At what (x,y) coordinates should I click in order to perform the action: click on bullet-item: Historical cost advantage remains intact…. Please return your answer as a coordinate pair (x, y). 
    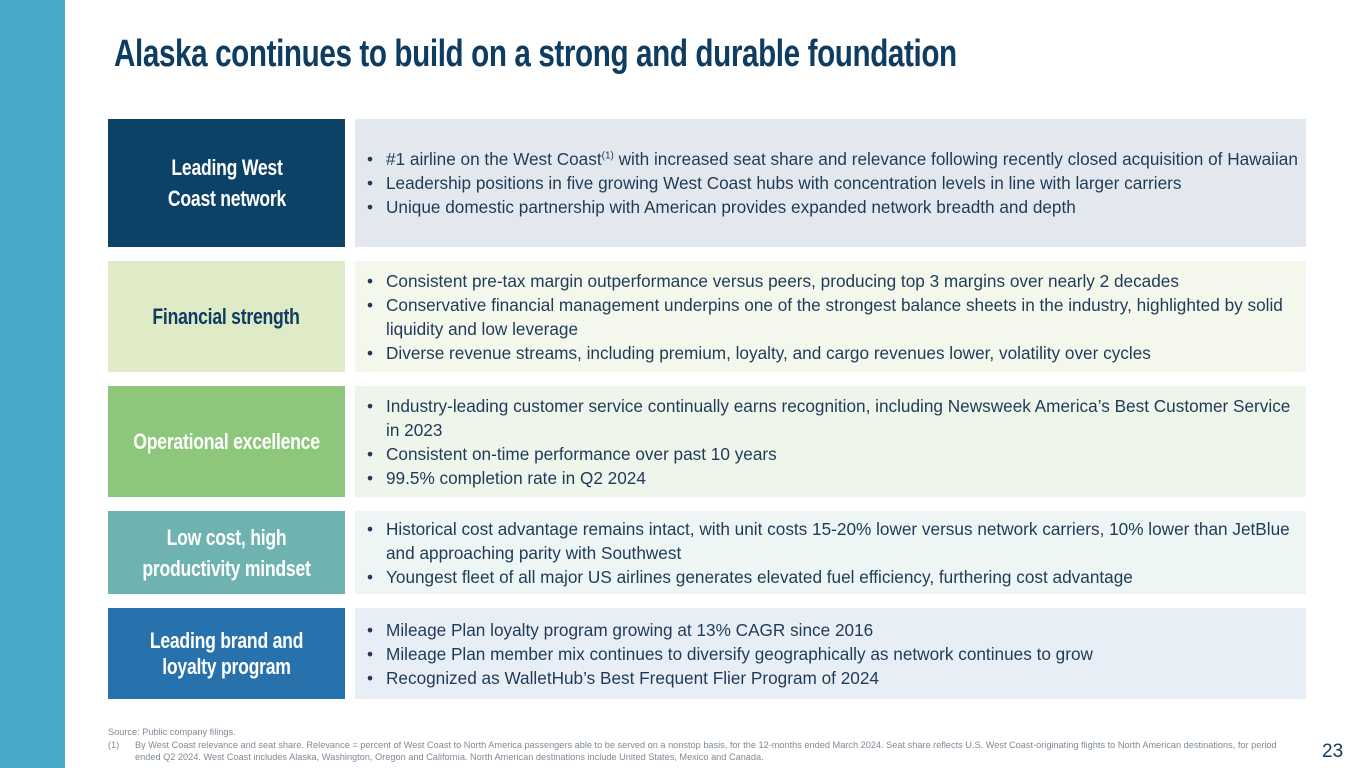
    Looking at the image, I should click on (832, 541).